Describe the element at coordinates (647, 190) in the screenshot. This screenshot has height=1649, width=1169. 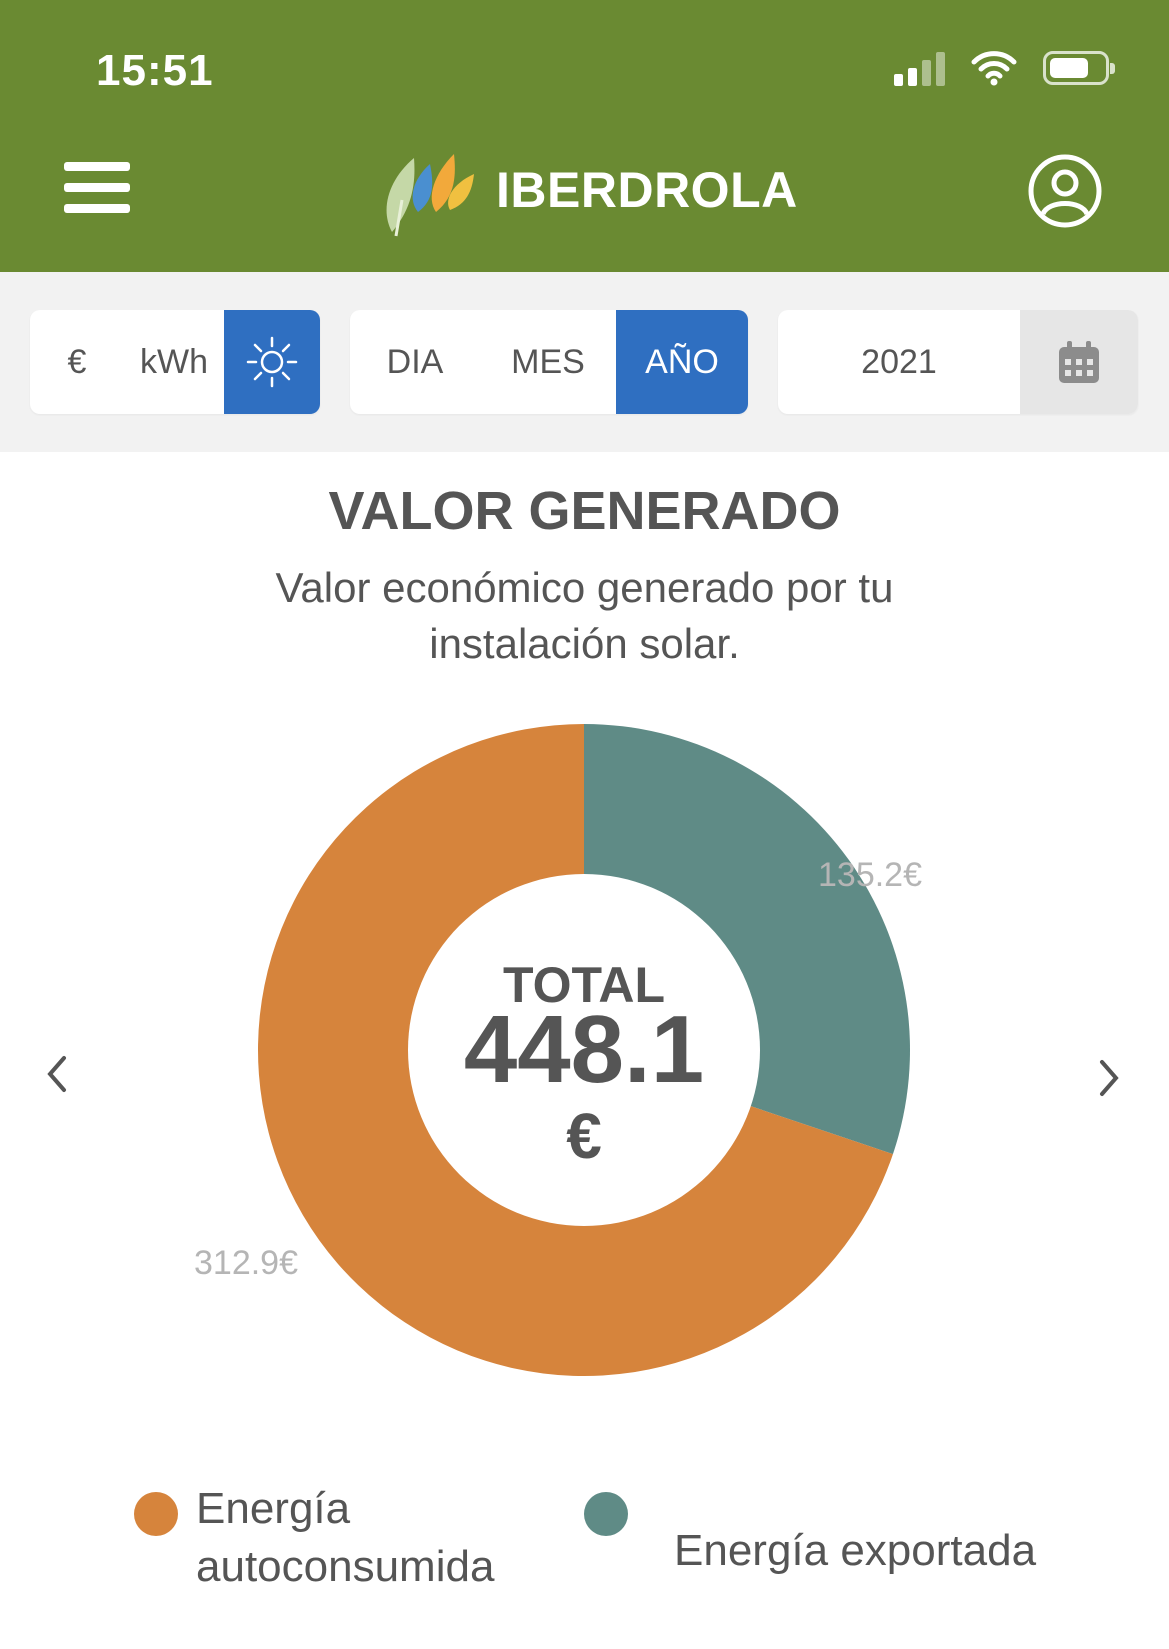
I see `brand-name: IBERDROLA` at that location.